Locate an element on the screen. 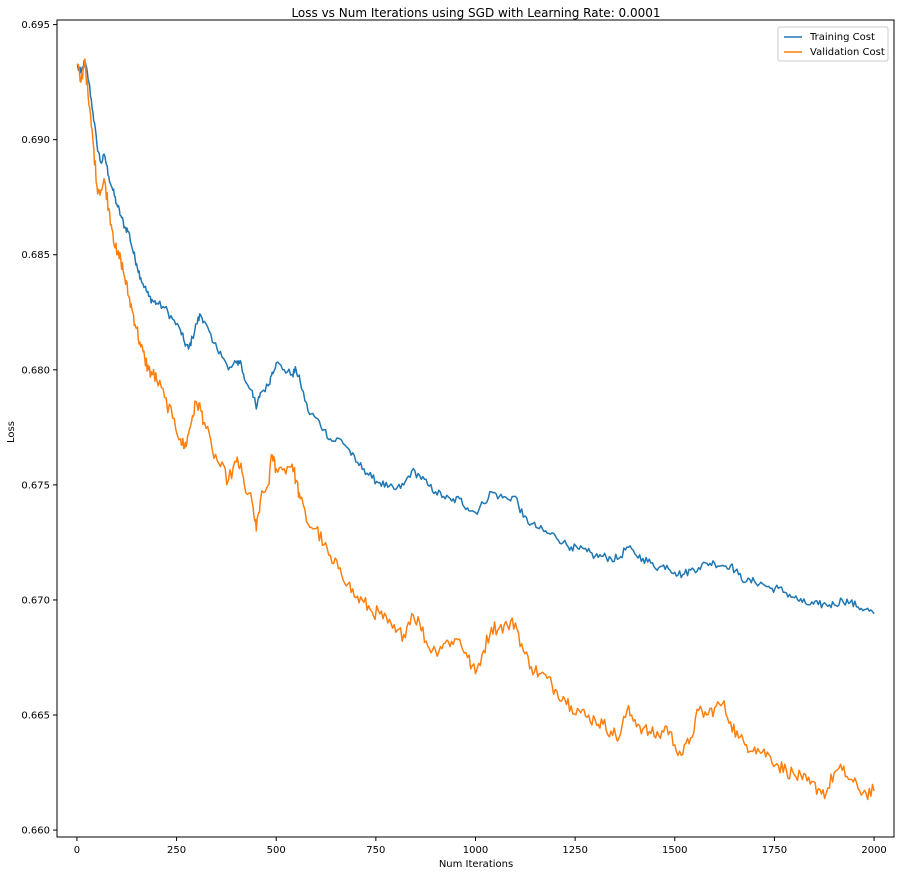  legend-label-validation: Validation Cost is located at coordinates (847, 52).